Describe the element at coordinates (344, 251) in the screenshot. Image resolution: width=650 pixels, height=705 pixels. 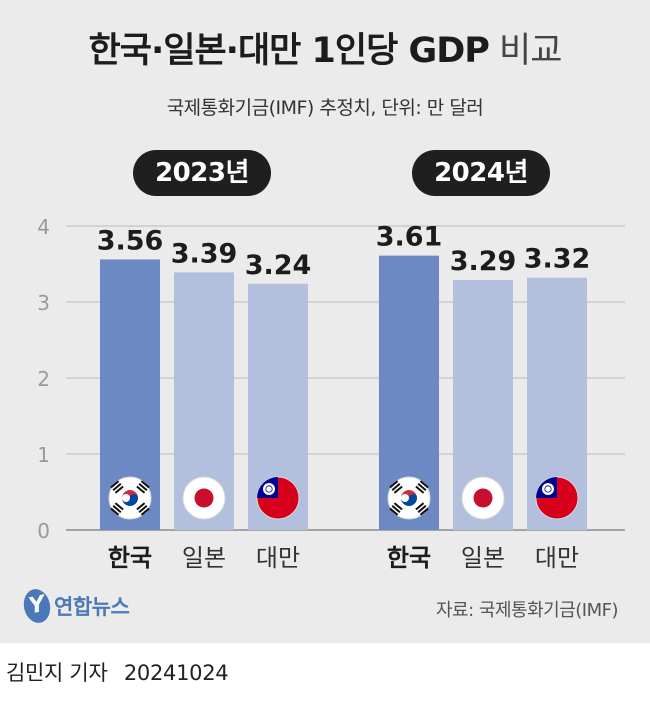
I see `value-labels: 3.56 3.39 3.24 3.613.29 3.32` at that location.